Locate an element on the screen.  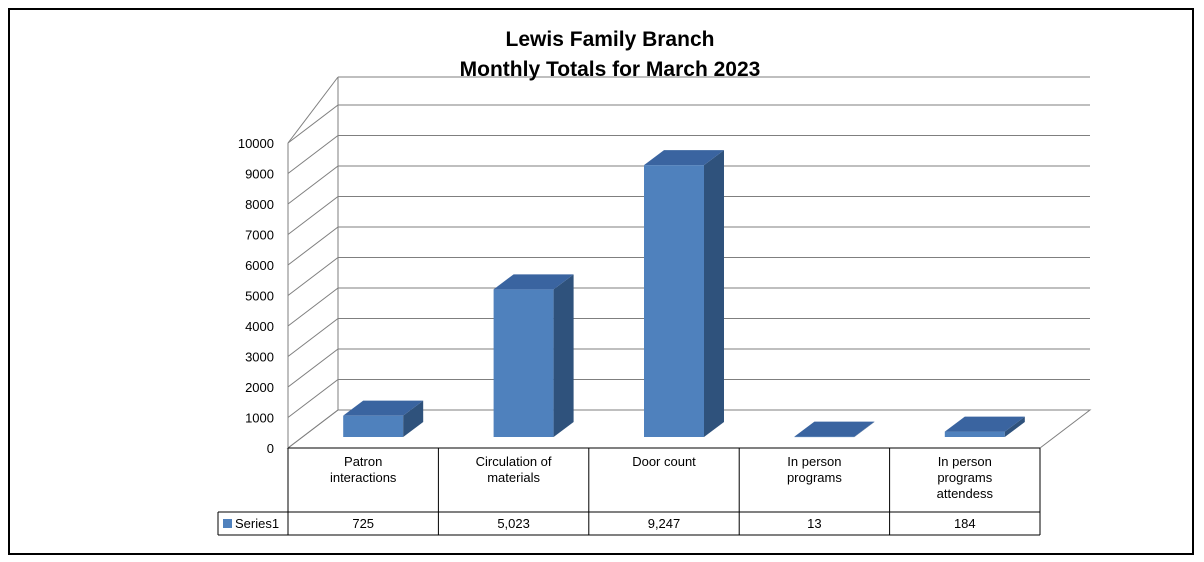
legend-label: Series1 is located at coordinates (257, 523).